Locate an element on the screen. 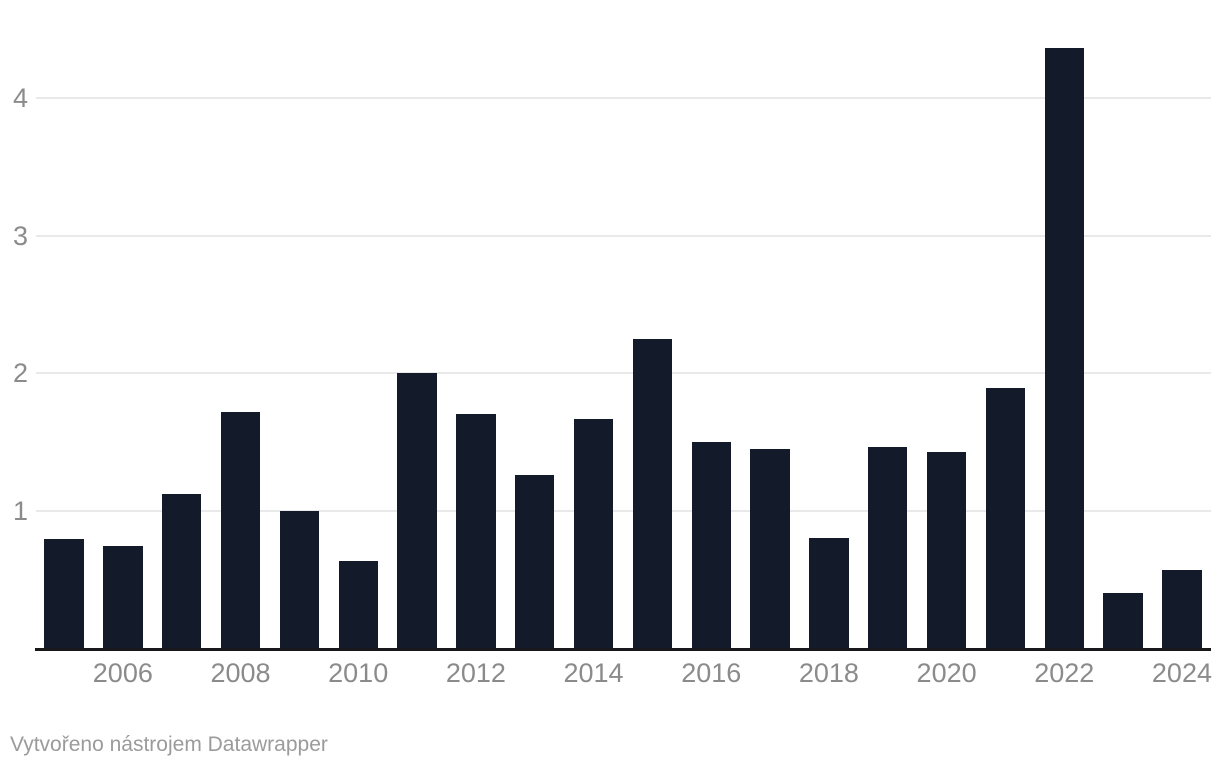  bar-2015 is located at coordinates (652, 493).